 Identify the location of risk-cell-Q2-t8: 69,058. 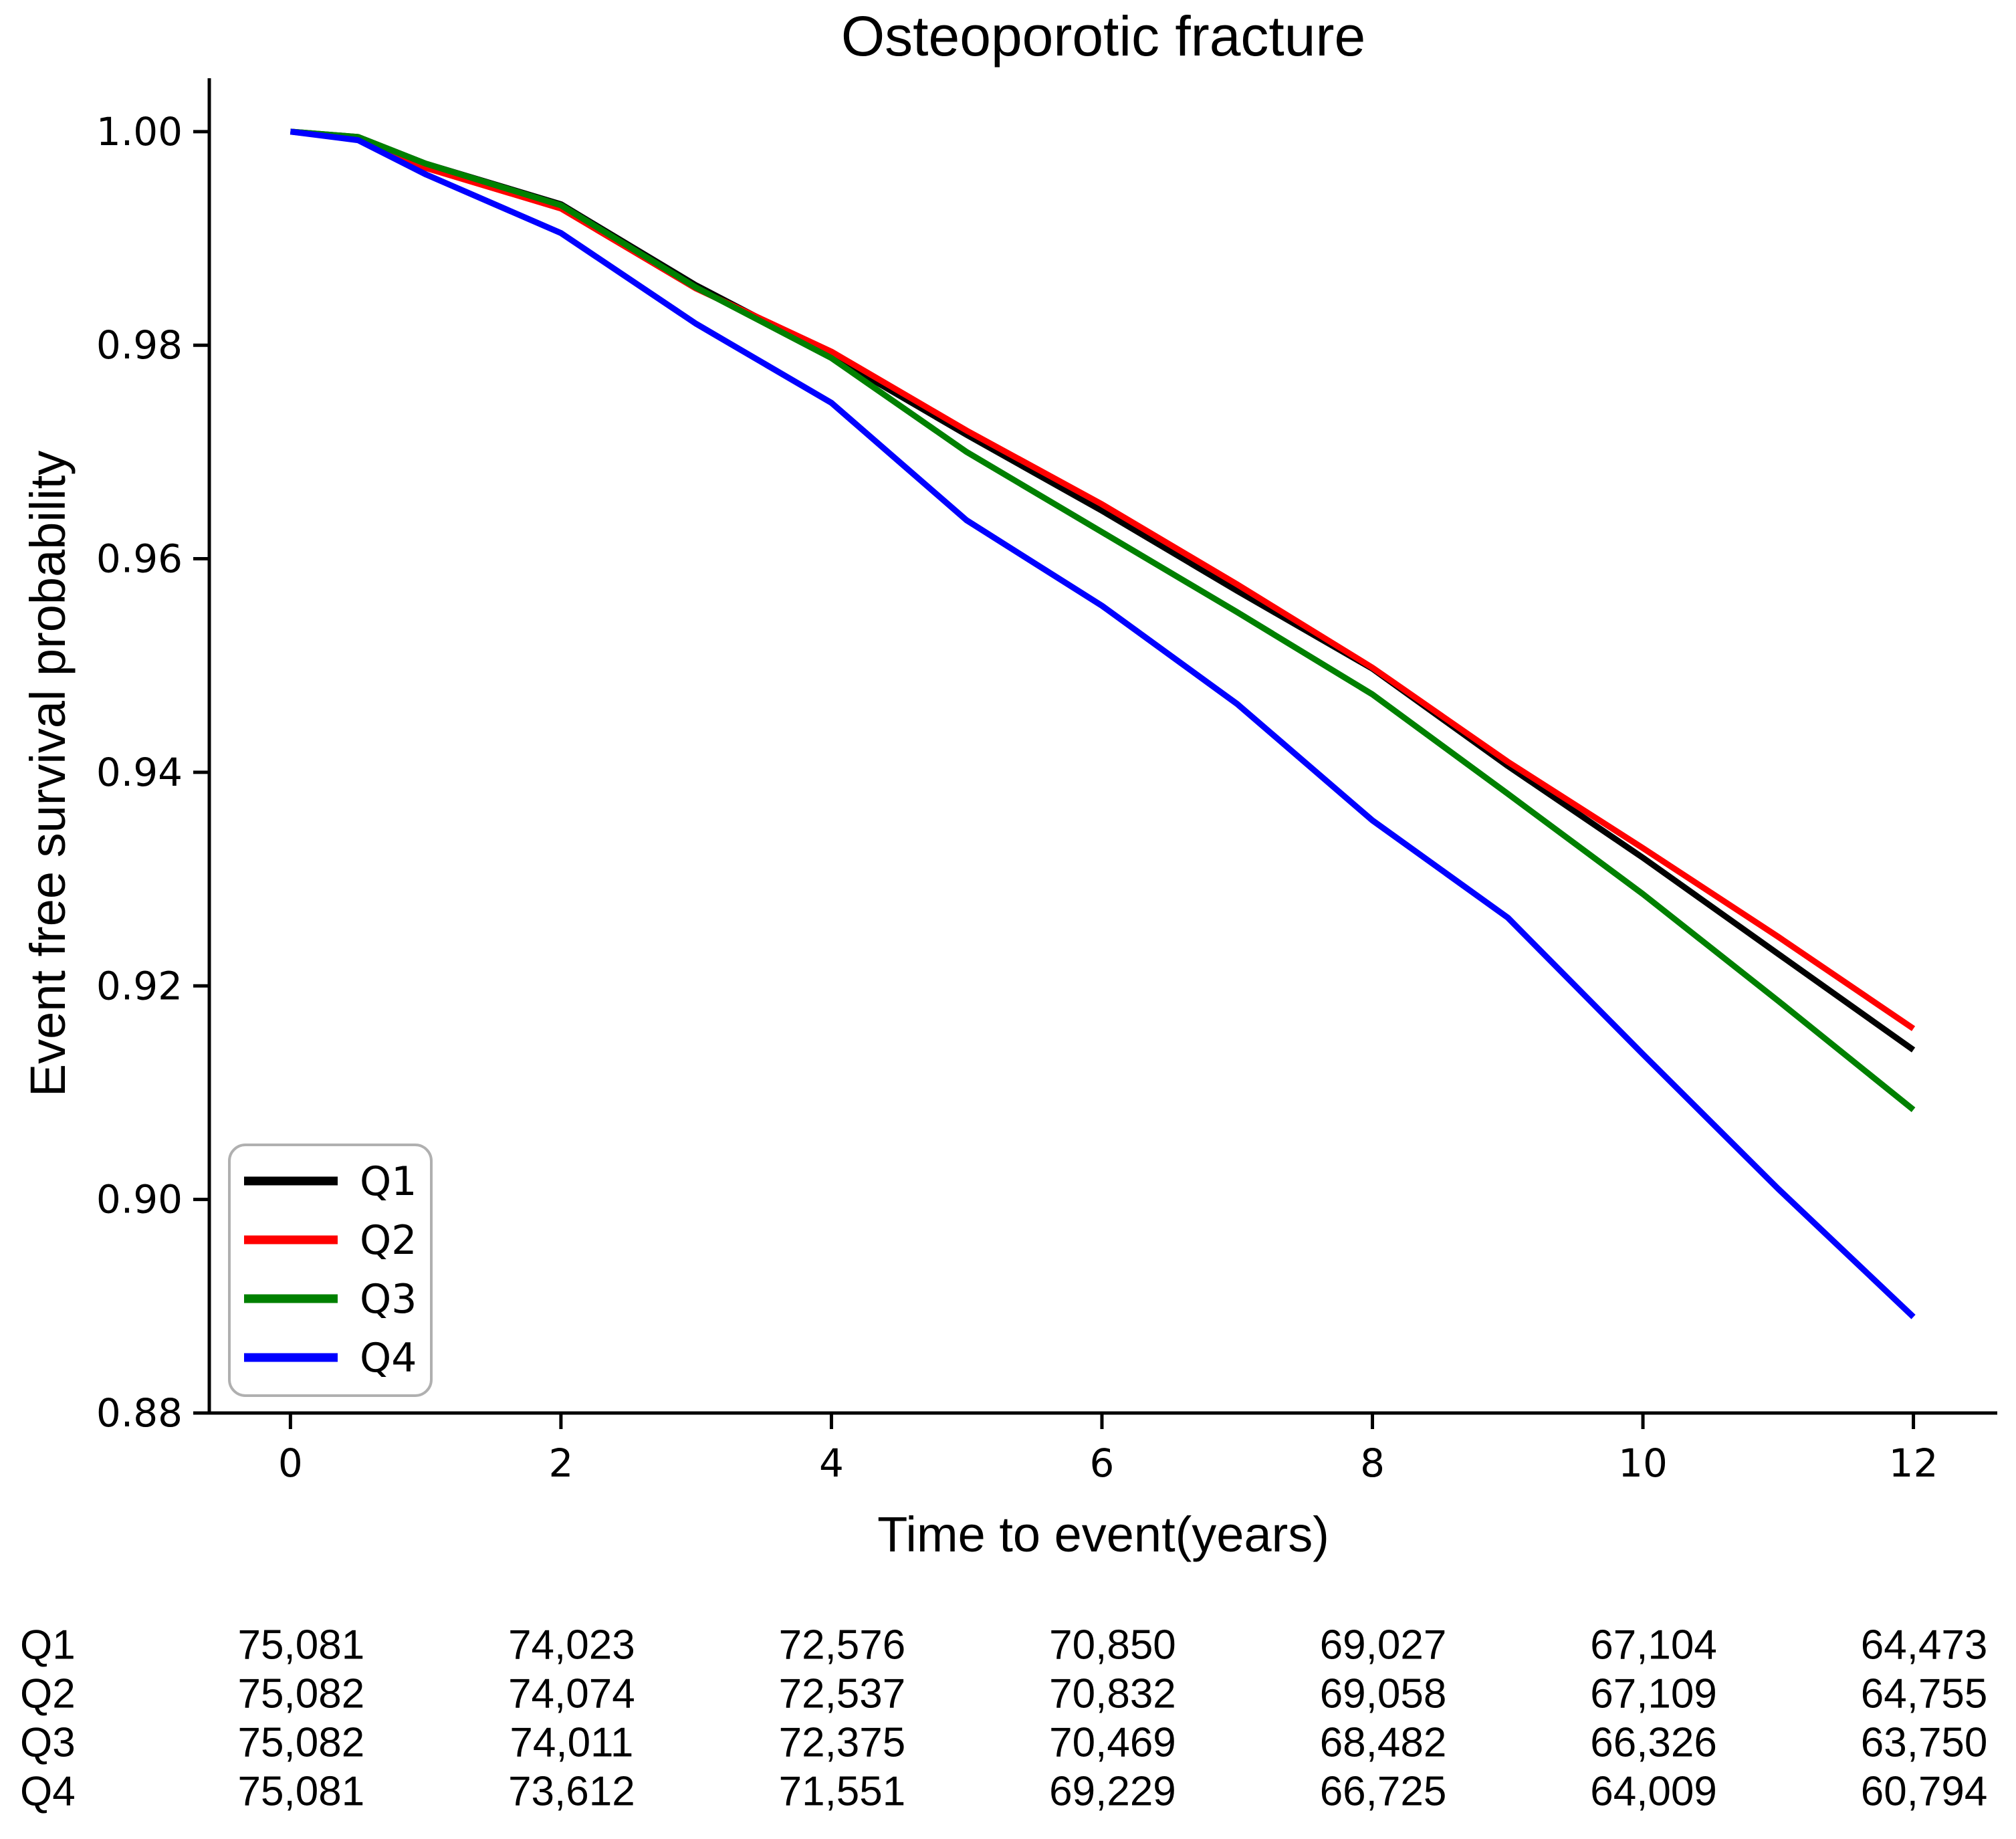
(1383, 1693).